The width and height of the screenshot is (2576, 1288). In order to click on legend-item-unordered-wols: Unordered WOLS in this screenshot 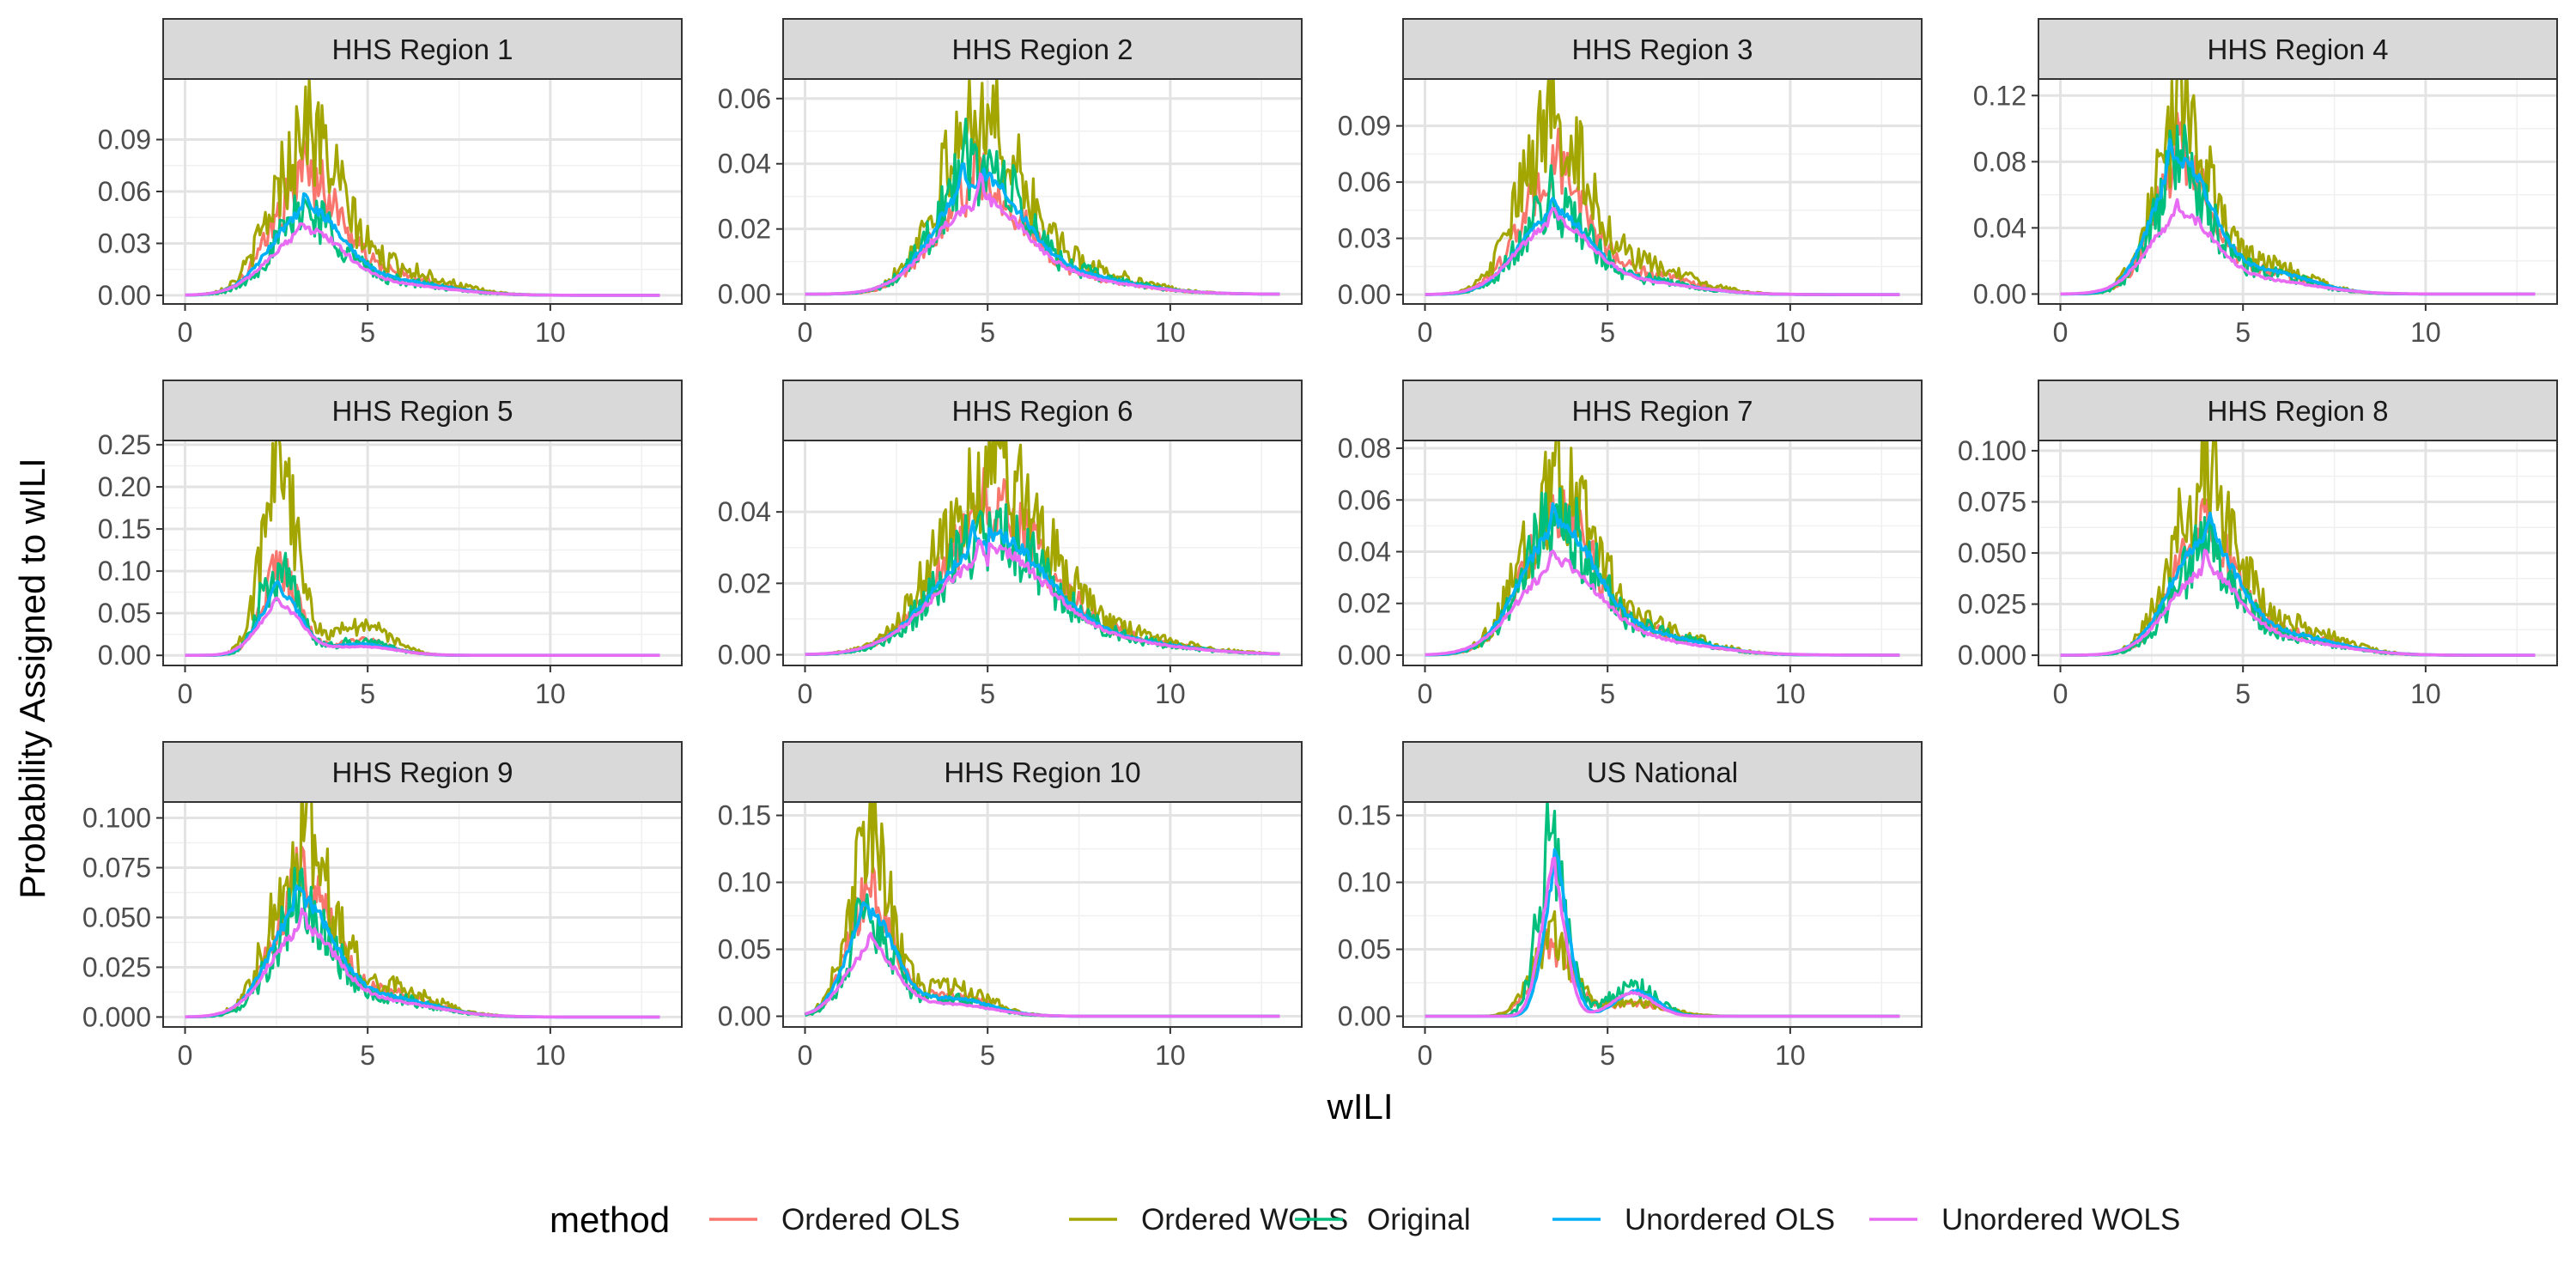, I will do `click(2025, 1219)`.